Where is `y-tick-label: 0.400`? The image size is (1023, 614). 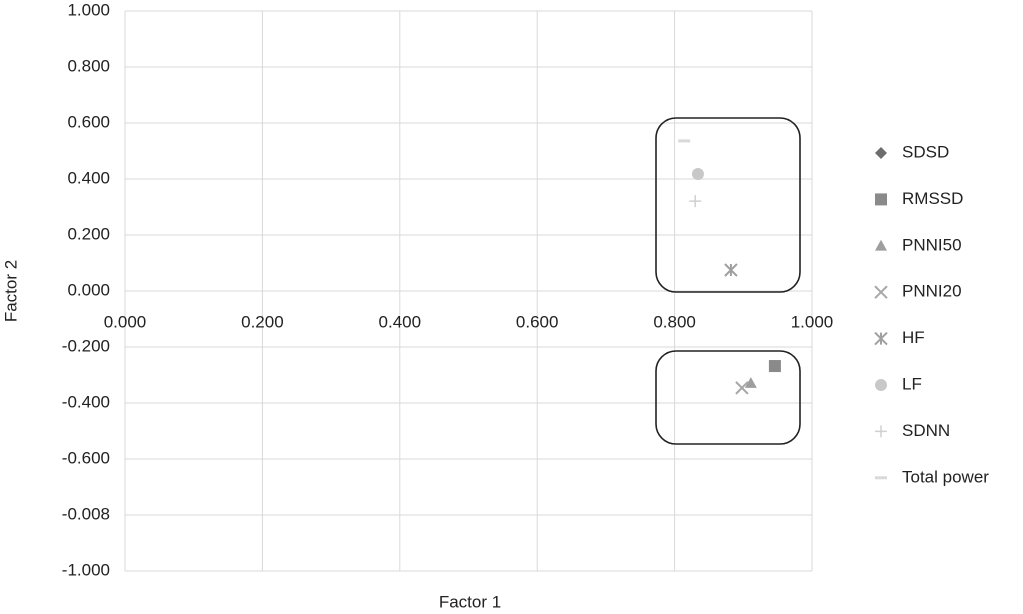
y-tick-label: 0.400 is located at coordinates (88, 177).